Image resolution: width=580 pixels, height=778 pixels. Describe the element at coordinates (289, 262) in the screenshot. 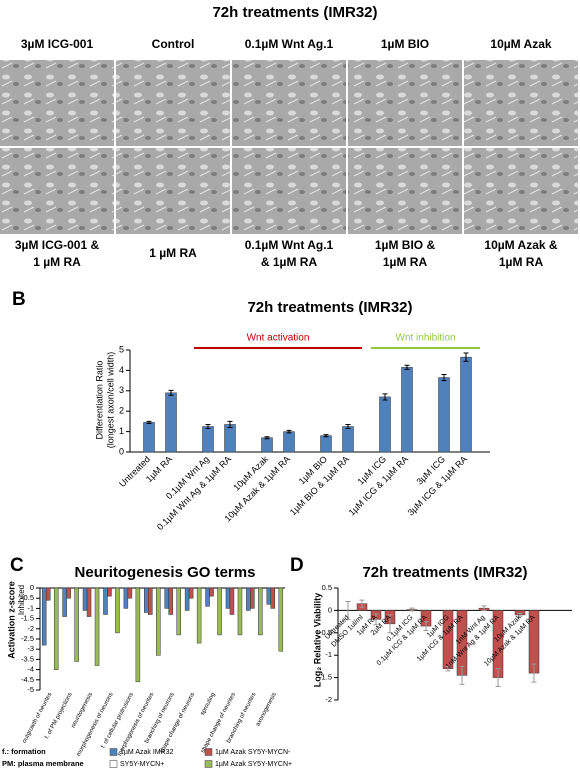

I see `row-label: & 1µM RA` at that location.